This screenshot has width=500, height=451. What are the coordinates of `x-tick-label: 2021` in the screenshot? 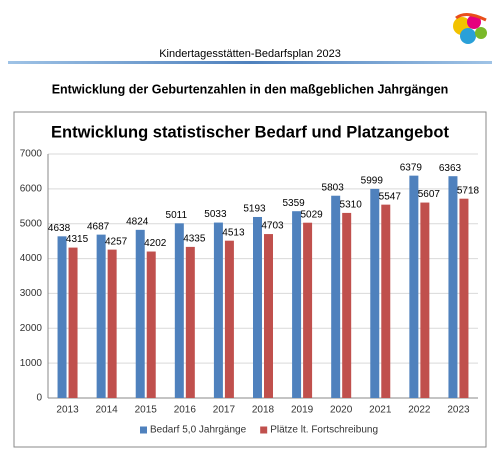 It's located at (380, 410).